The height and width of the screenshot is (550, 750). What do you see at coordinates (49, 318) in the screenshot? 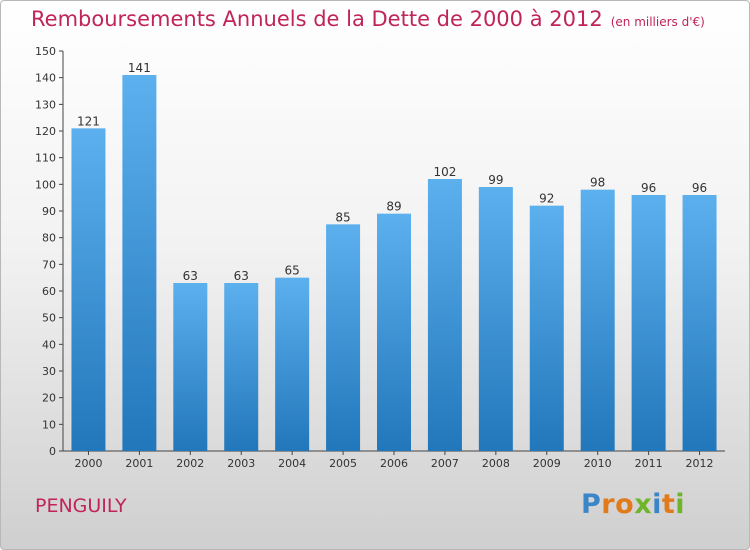
I see `y-tick-label: 50` at bounding box center [49, 318].